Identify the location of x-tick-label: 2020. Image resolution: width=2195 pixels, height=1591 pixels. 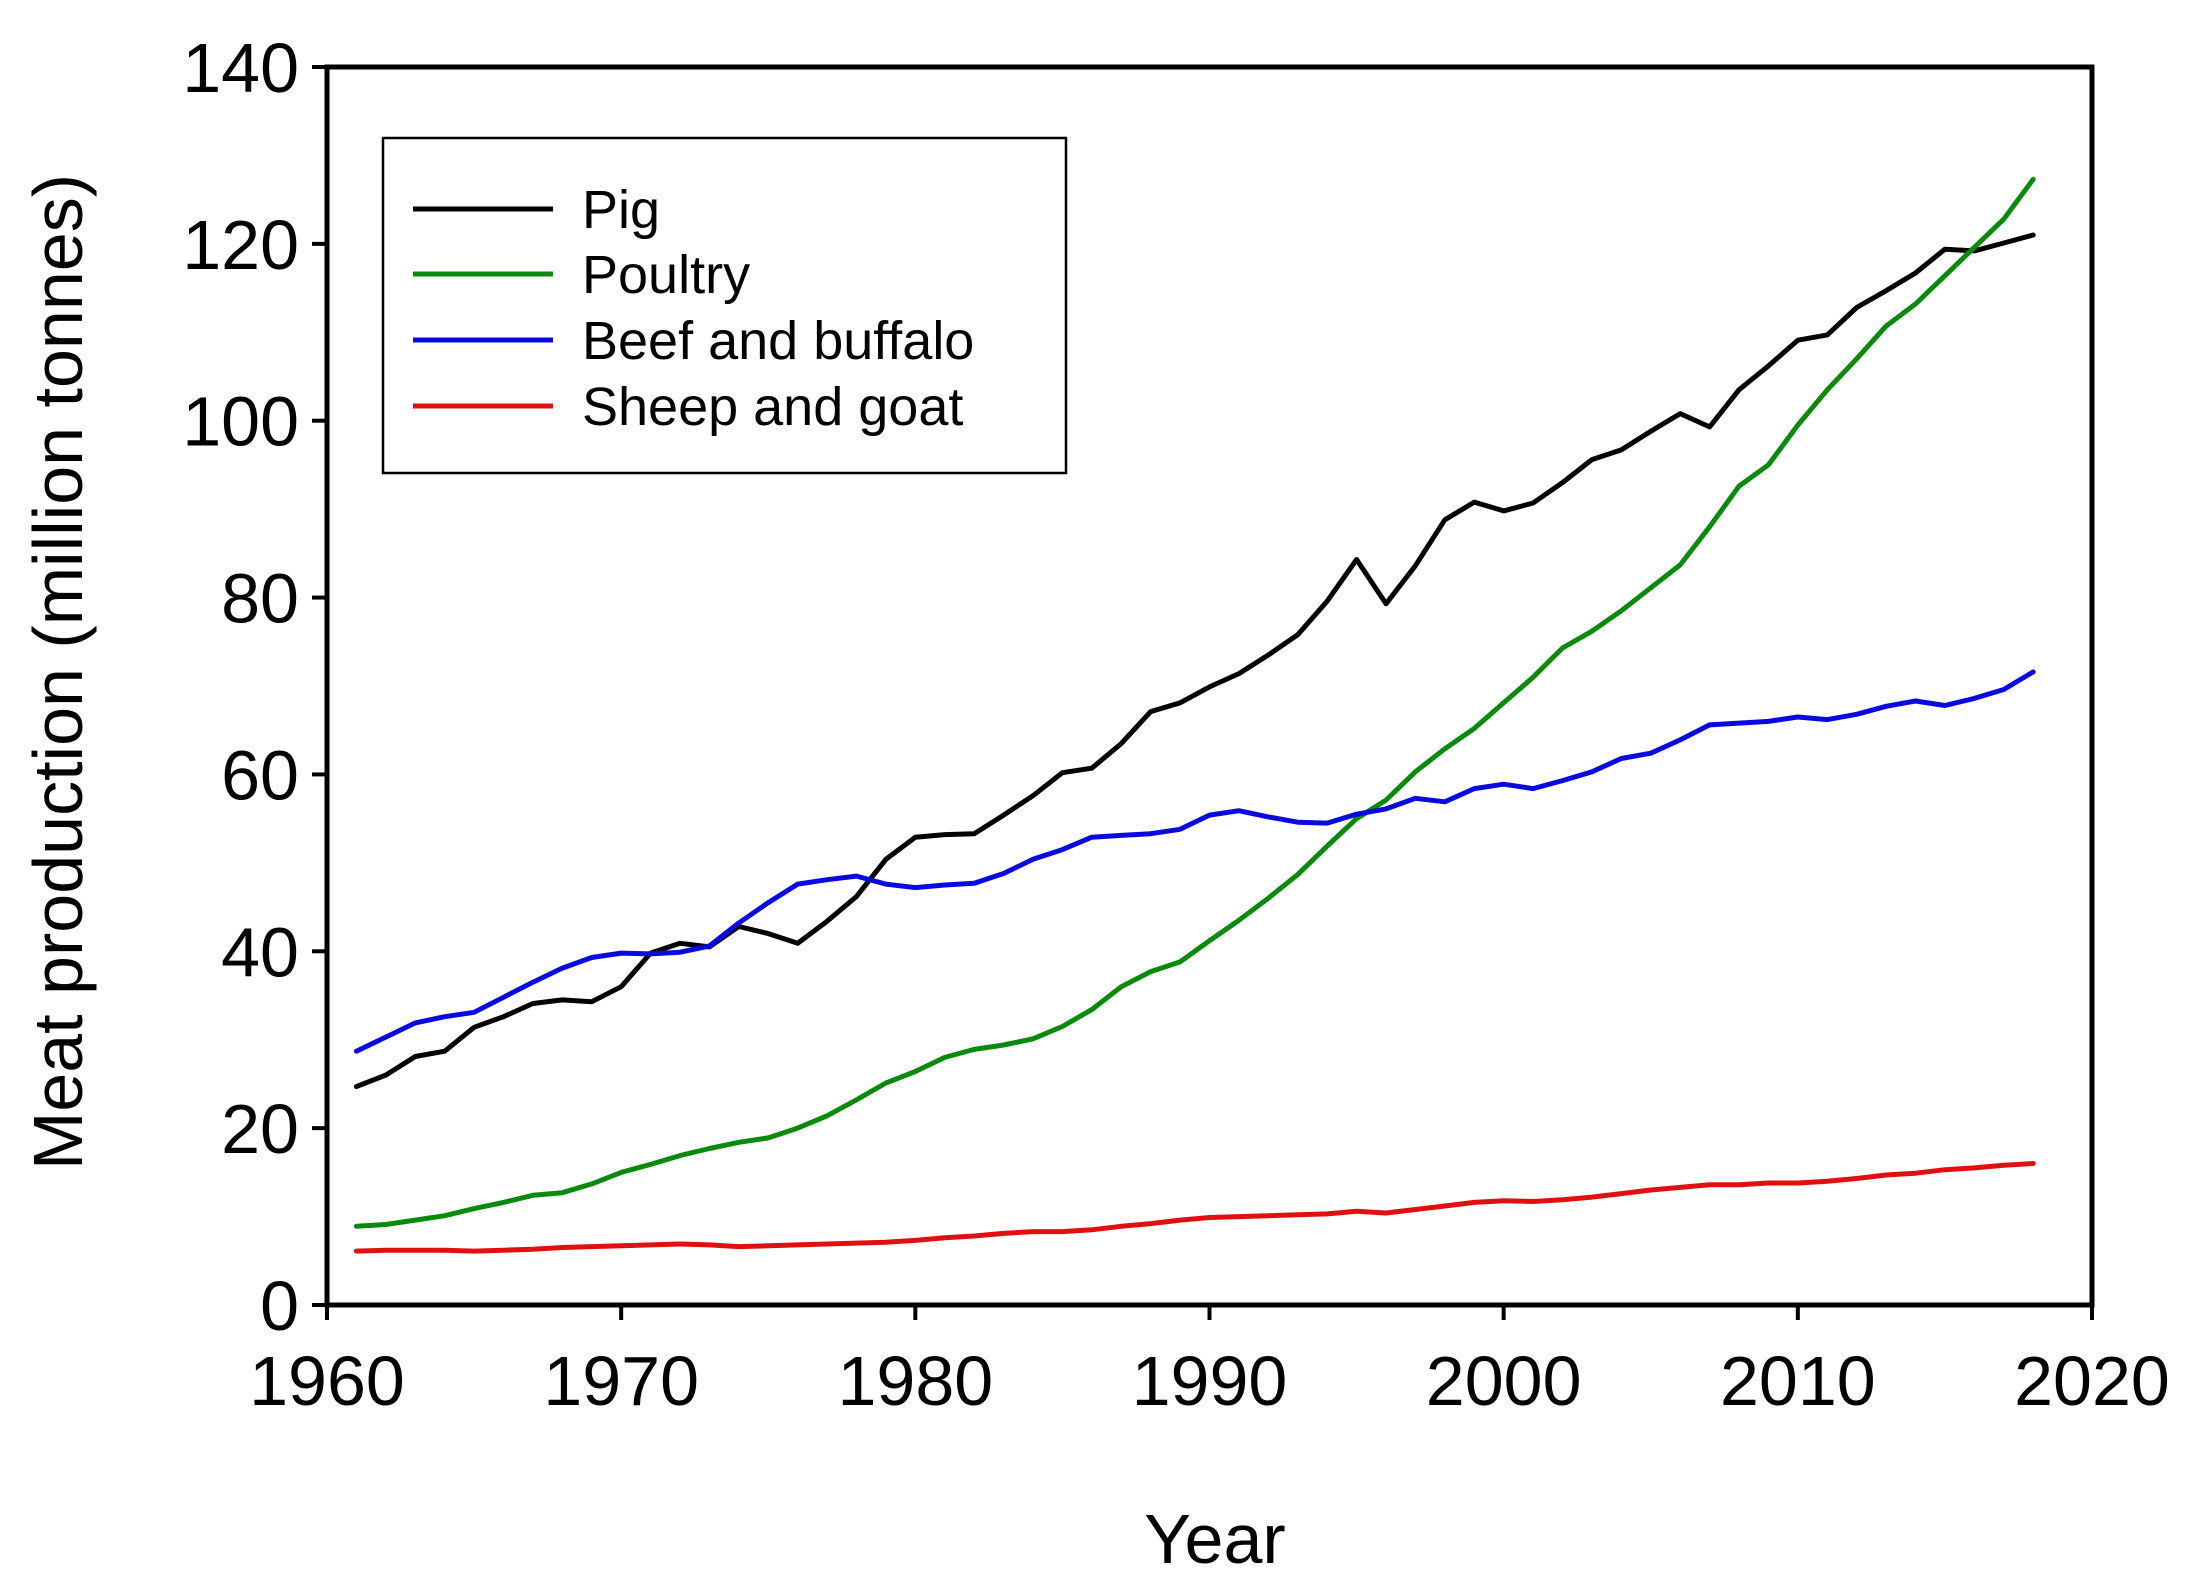
(2092, 1381).